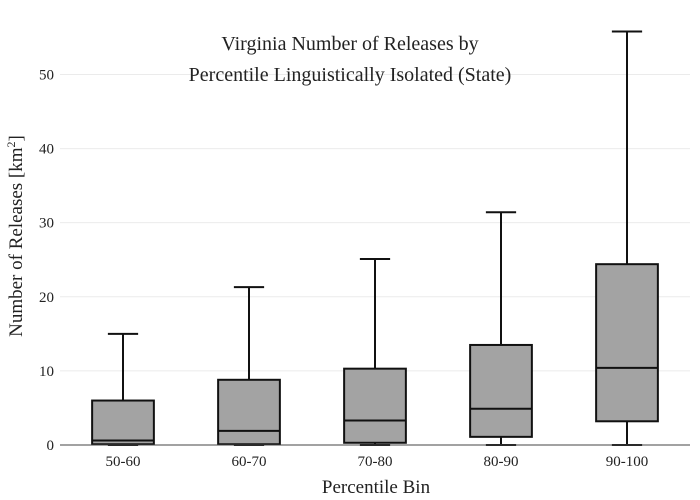 The width and height of the screenshot is (700, 500). Describe the element at coordinates (123, 462) in the screenshot. I see `x-tick-label: 50-60` at that location.